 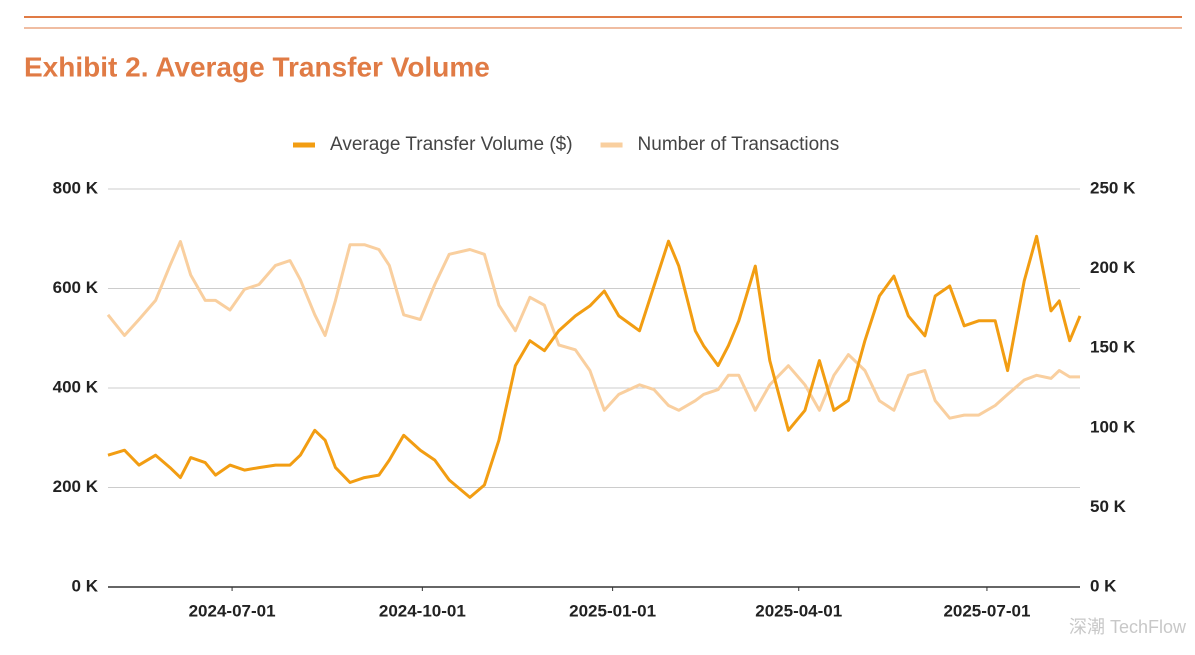 What do you see at coordinates (1113, 426) in the screenshot?
I see `y2-tick-label: 100 K` at bounding box center [1113, 426].